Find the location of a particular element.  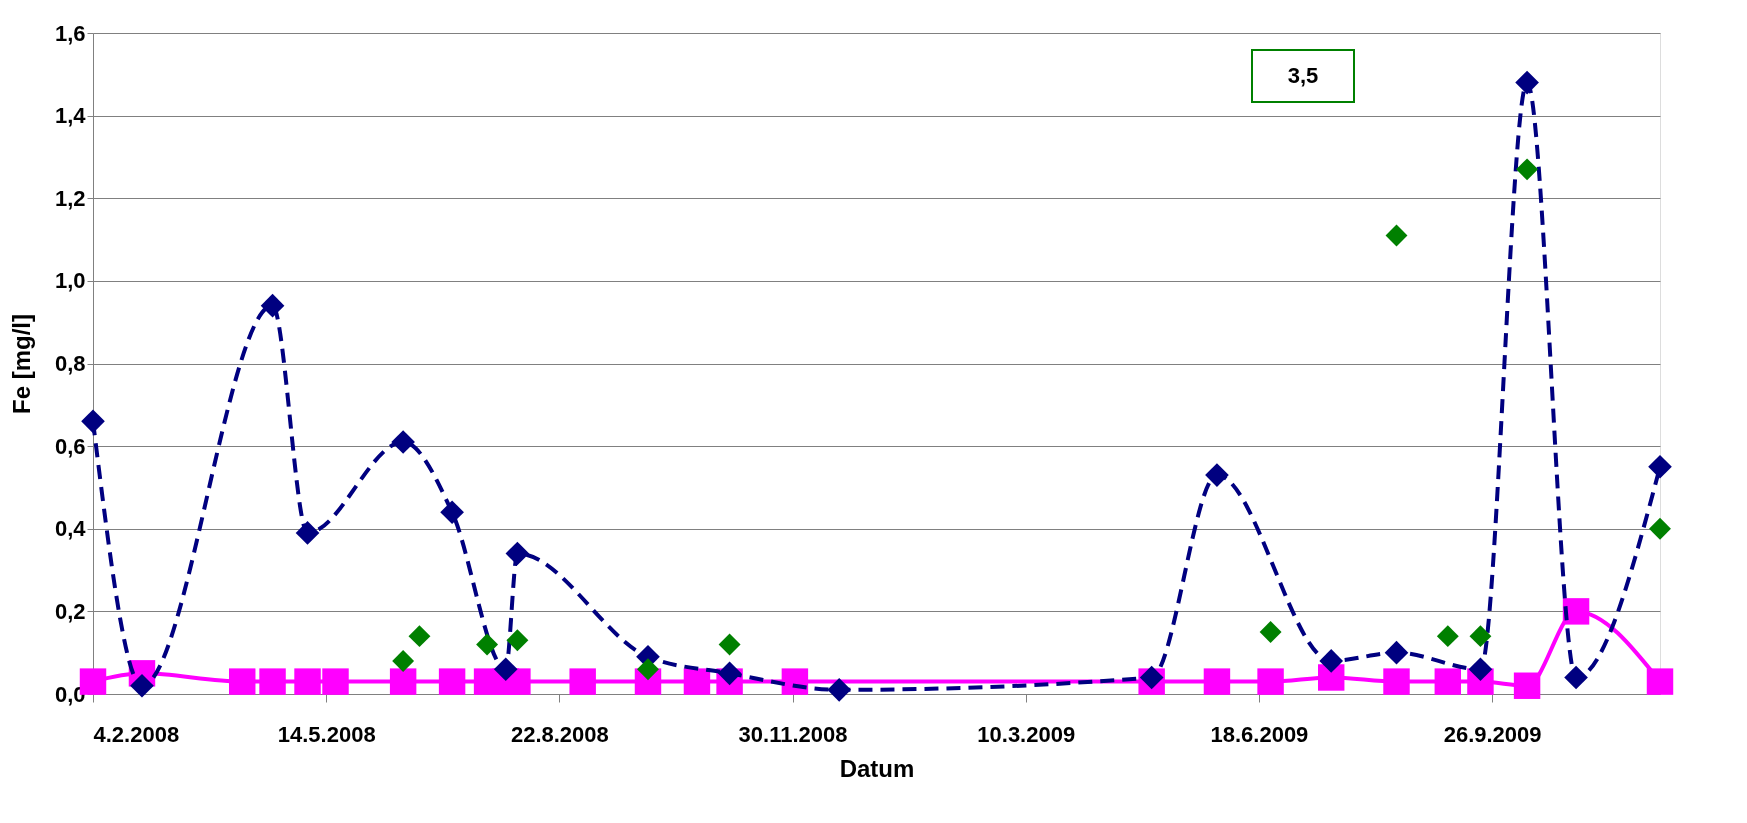

x-tick-label: 10.3.2009 is located at coordinates (1026, 734).